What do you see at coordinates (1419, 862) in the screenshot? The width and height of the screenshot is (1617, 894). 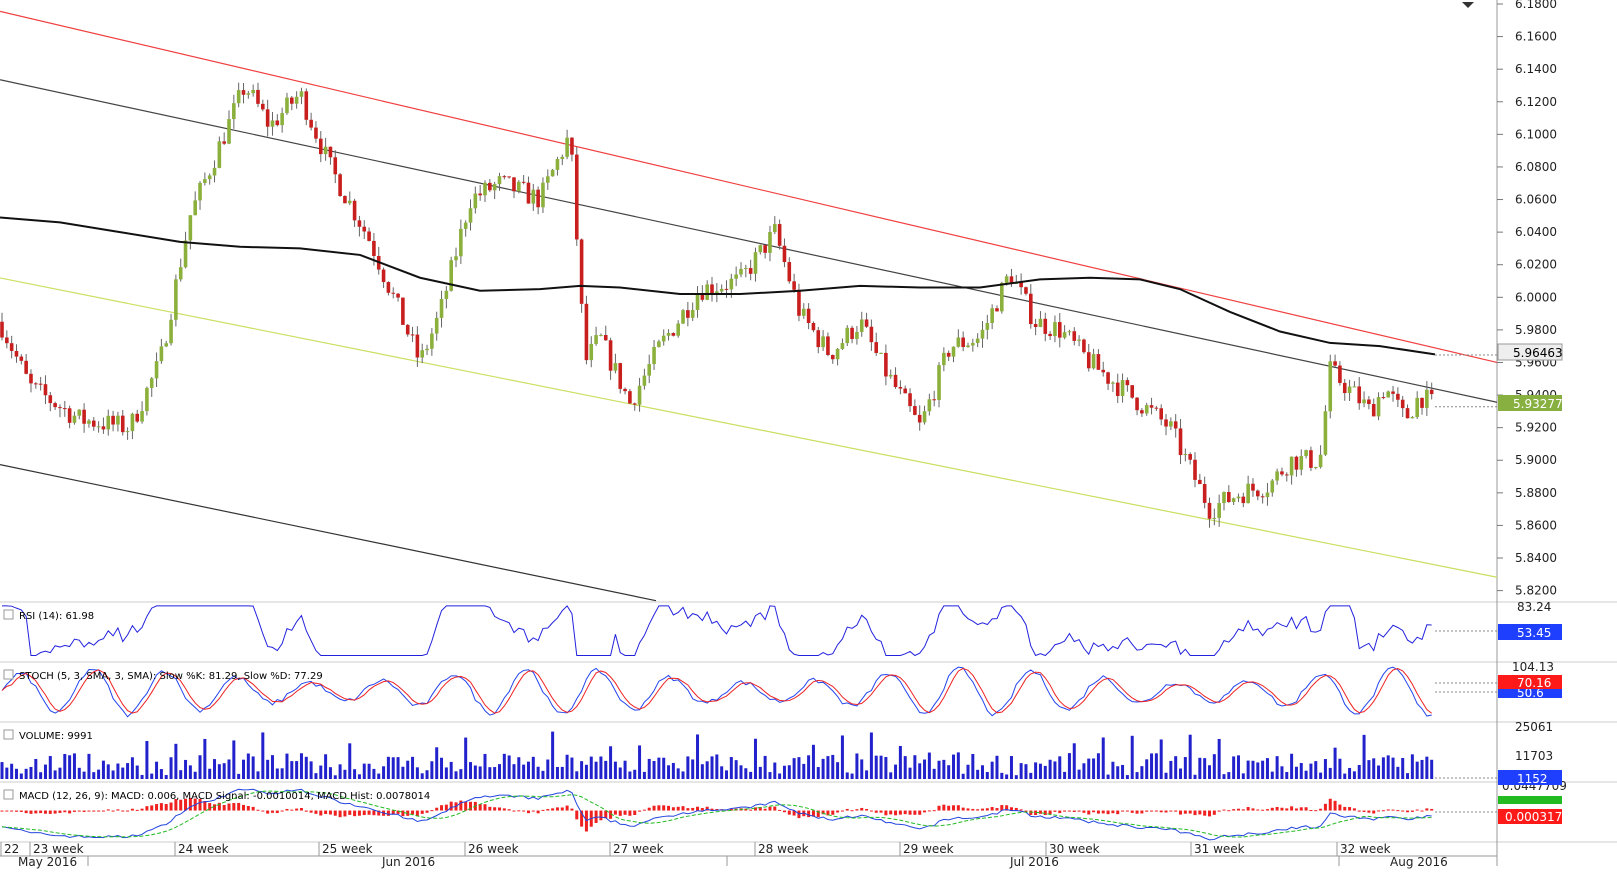 I see `month-label: Aug 2016` at bounding box center [1419, 862].